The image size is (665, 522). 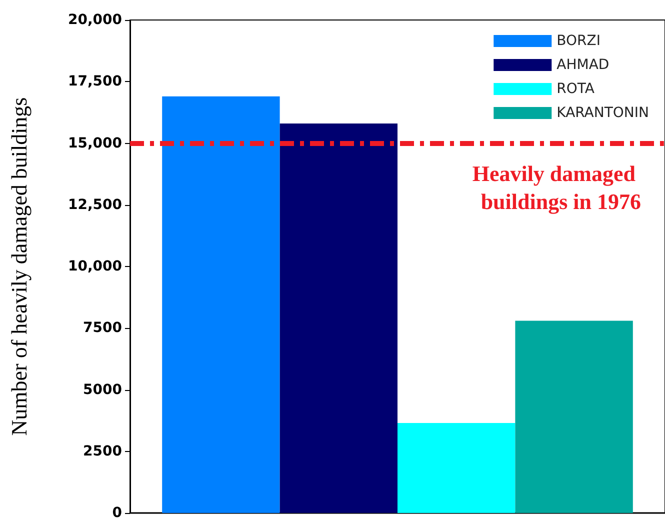 I want to click on y-tick-label: 17,500, so click(x=95, y=82).